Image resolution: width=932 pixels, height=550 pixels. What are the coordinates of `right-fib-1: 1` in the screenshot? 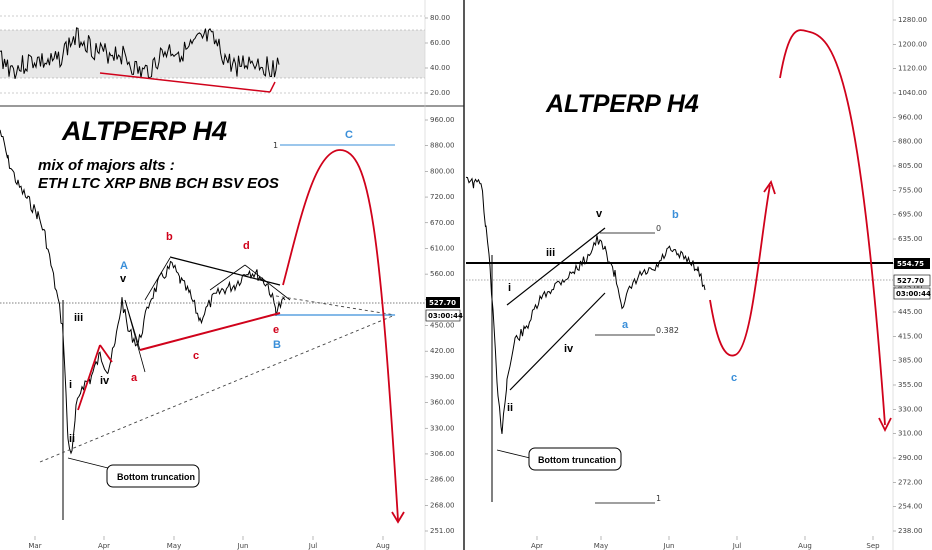 It's located at (658, 498).